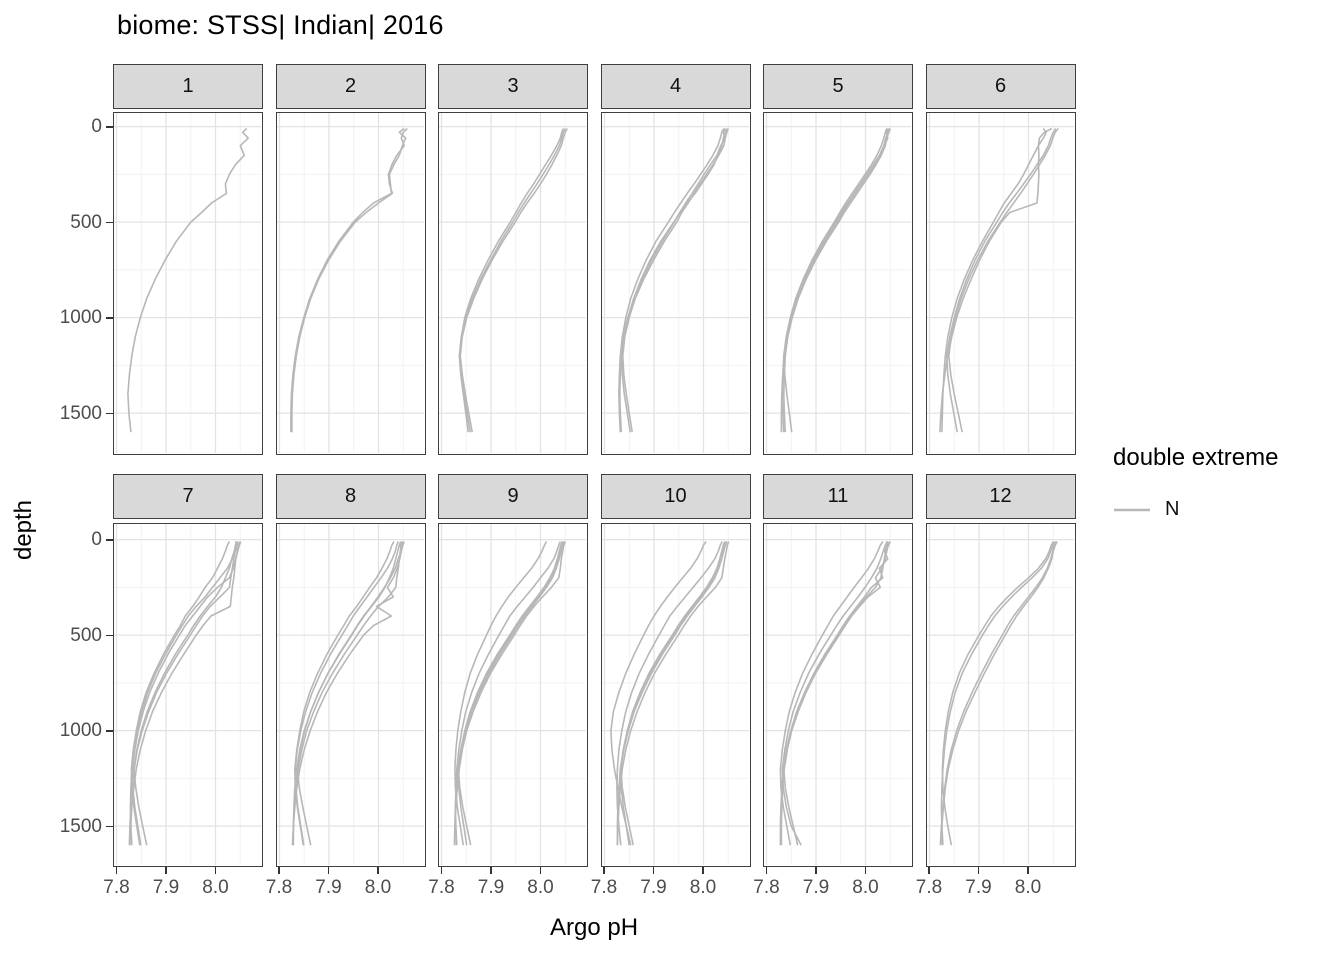 Image resolution: width=1344 pixels, height=960 pixels. I want to click on facet-label: 6, so click(1000, 86).